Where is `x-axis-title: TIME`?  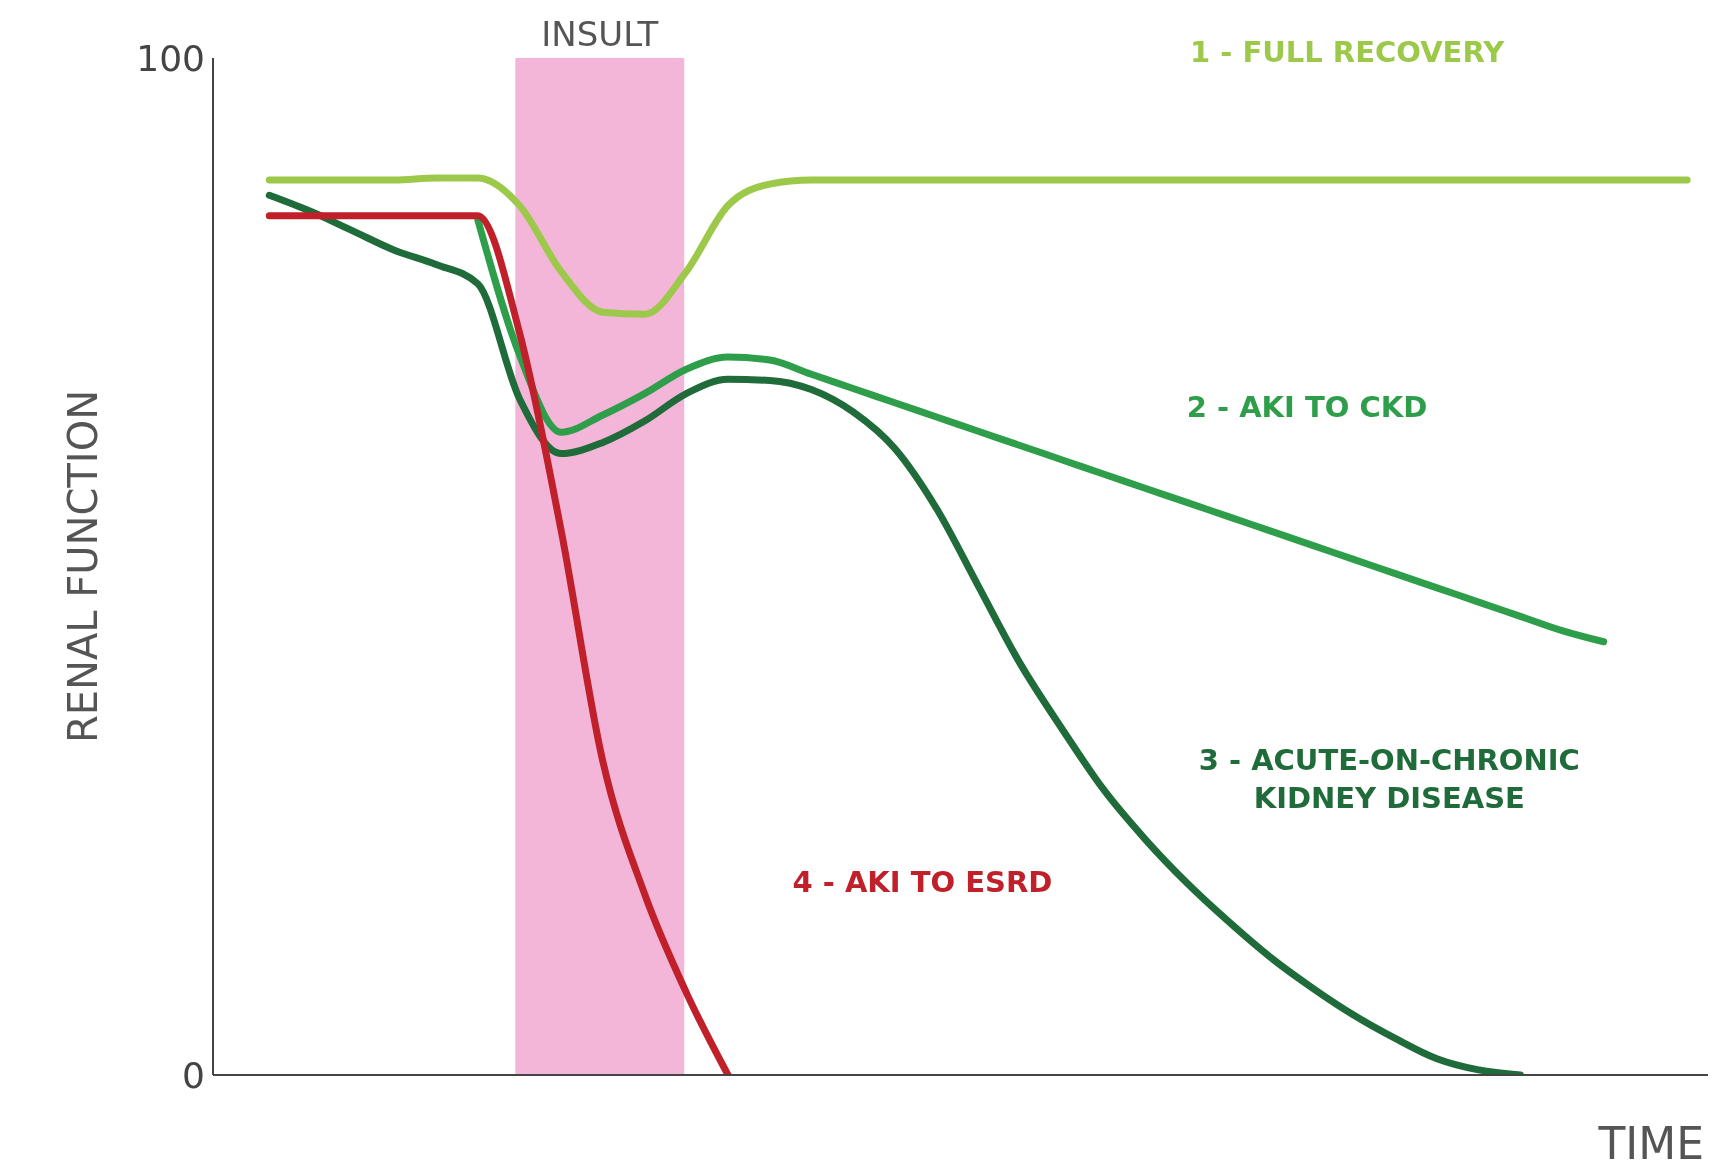 x-axis-title: TIME is located at coordinates (1650, 1143).